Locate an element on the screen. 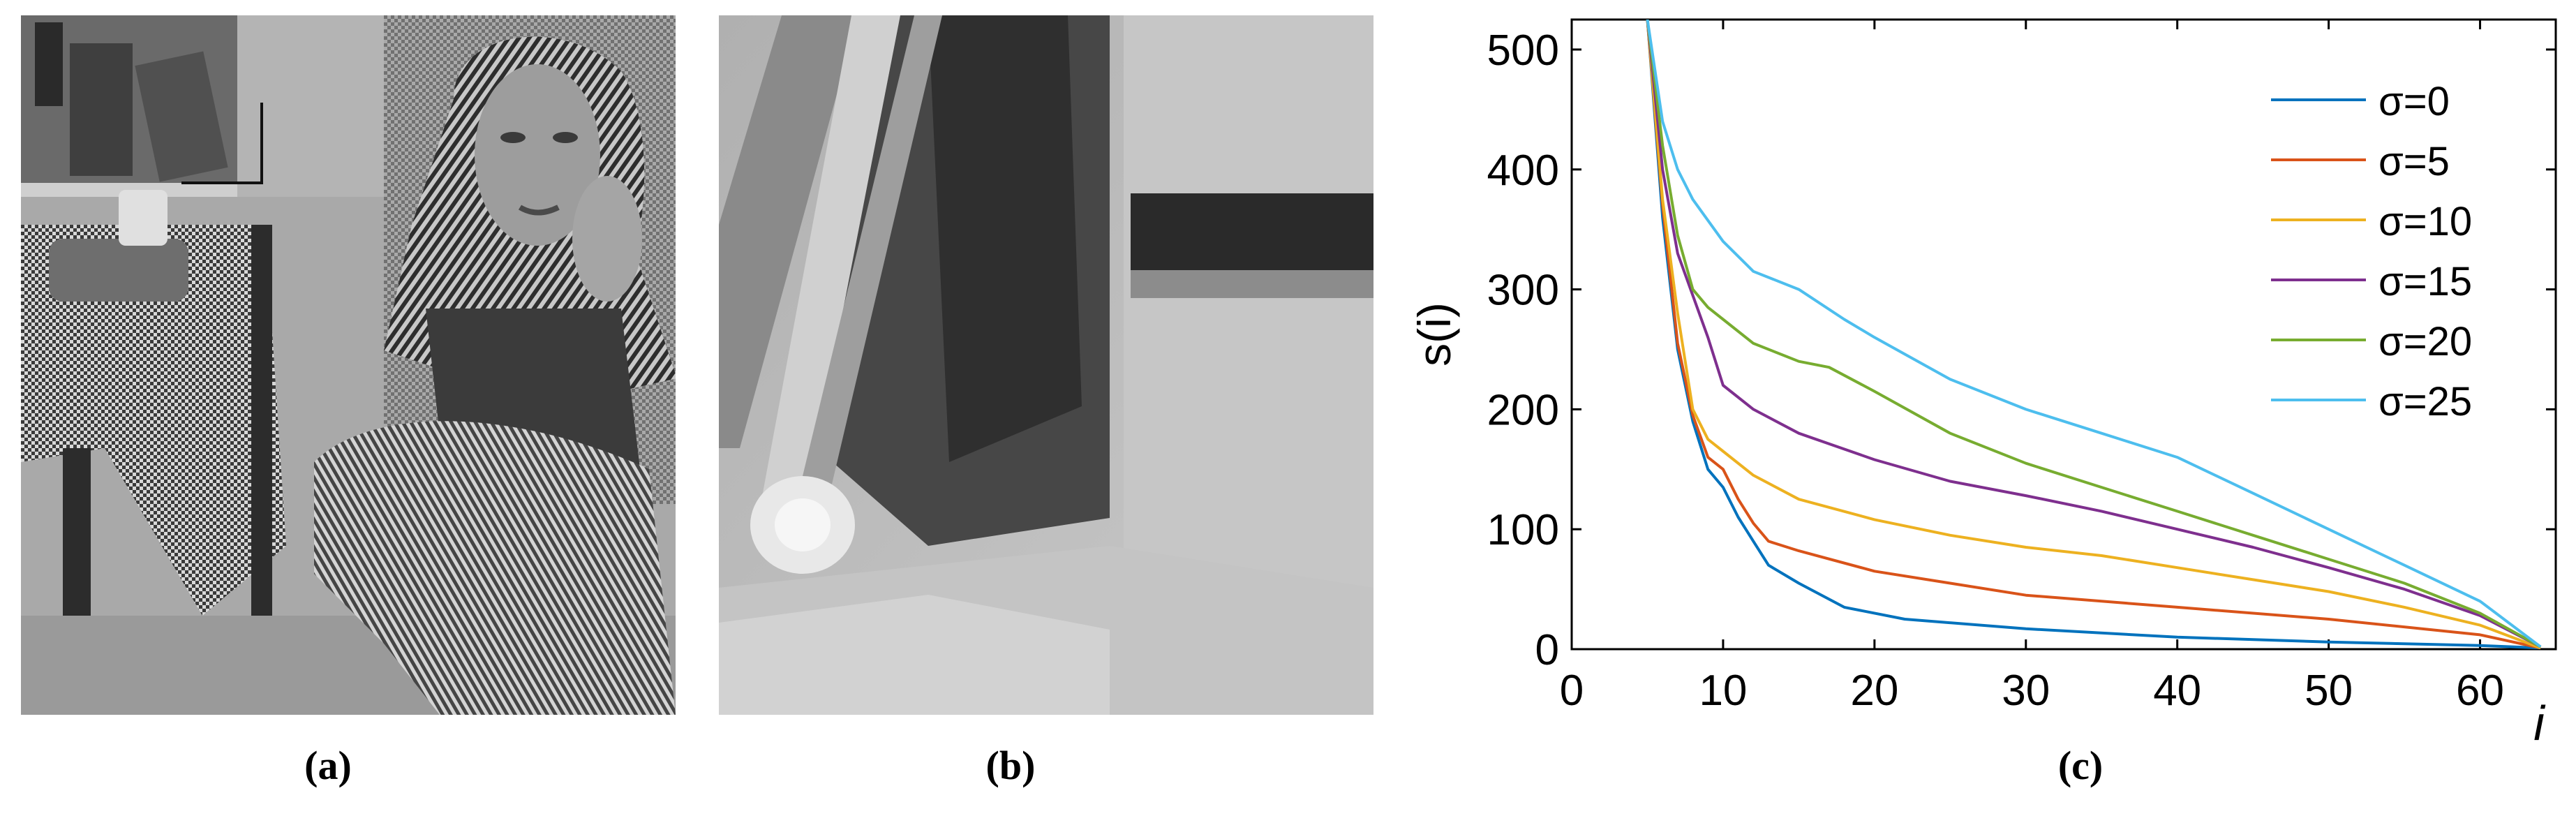 The image size is (2576, 816). legend-label: σ=0 is located at coordinates (2414, 101).